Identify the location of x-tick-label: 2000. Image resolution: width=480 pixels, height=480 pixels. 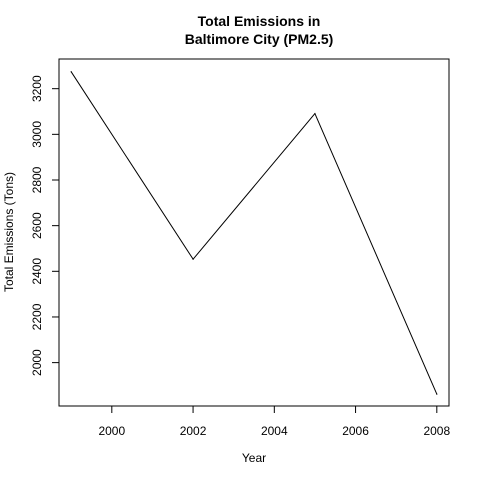
(111, 431).